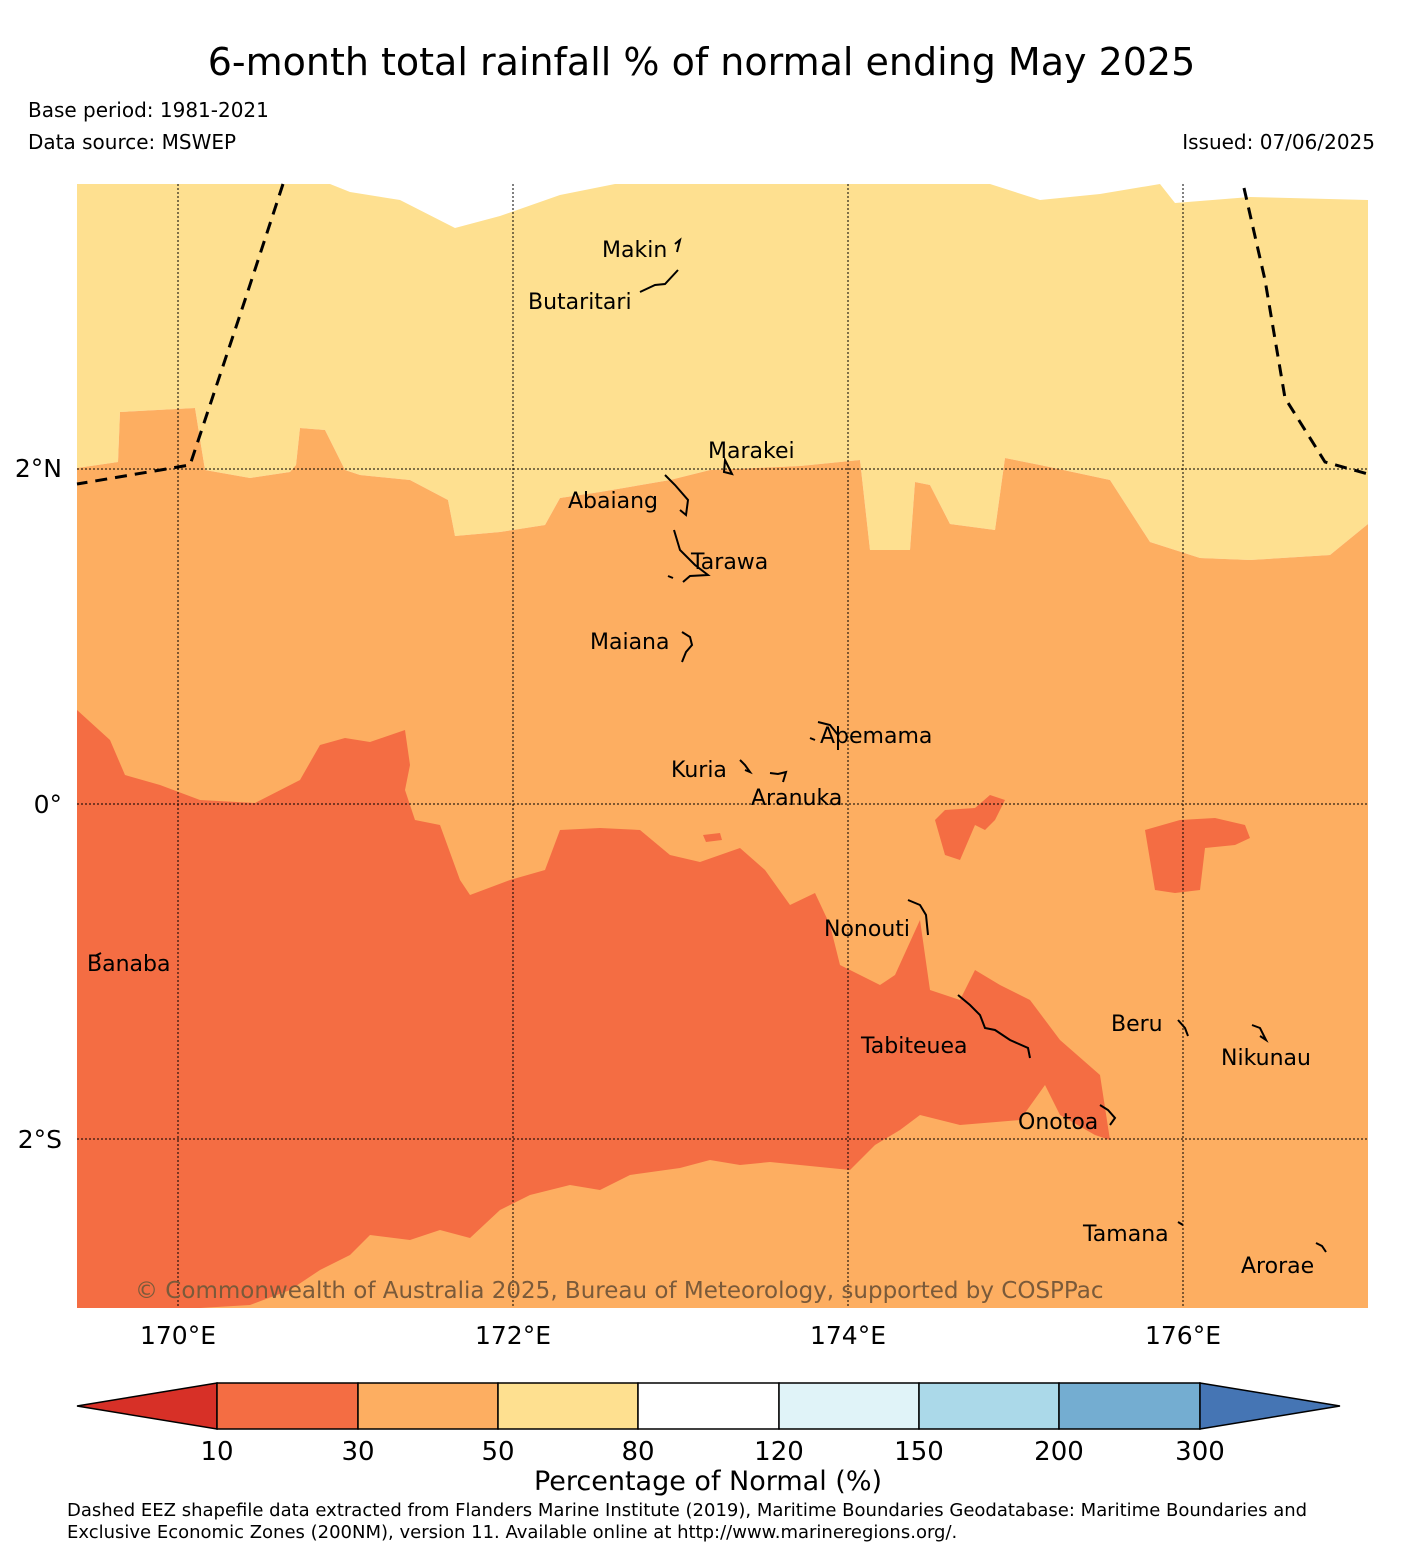 Image resolution: width=1403 pixels, height=1563 pixels. What do you see at coordinates (680, 1335) in the screenshot?
I see `lon-labels: 170°E 172°E 174°E 176°E` at bounding box center [680, 1335].